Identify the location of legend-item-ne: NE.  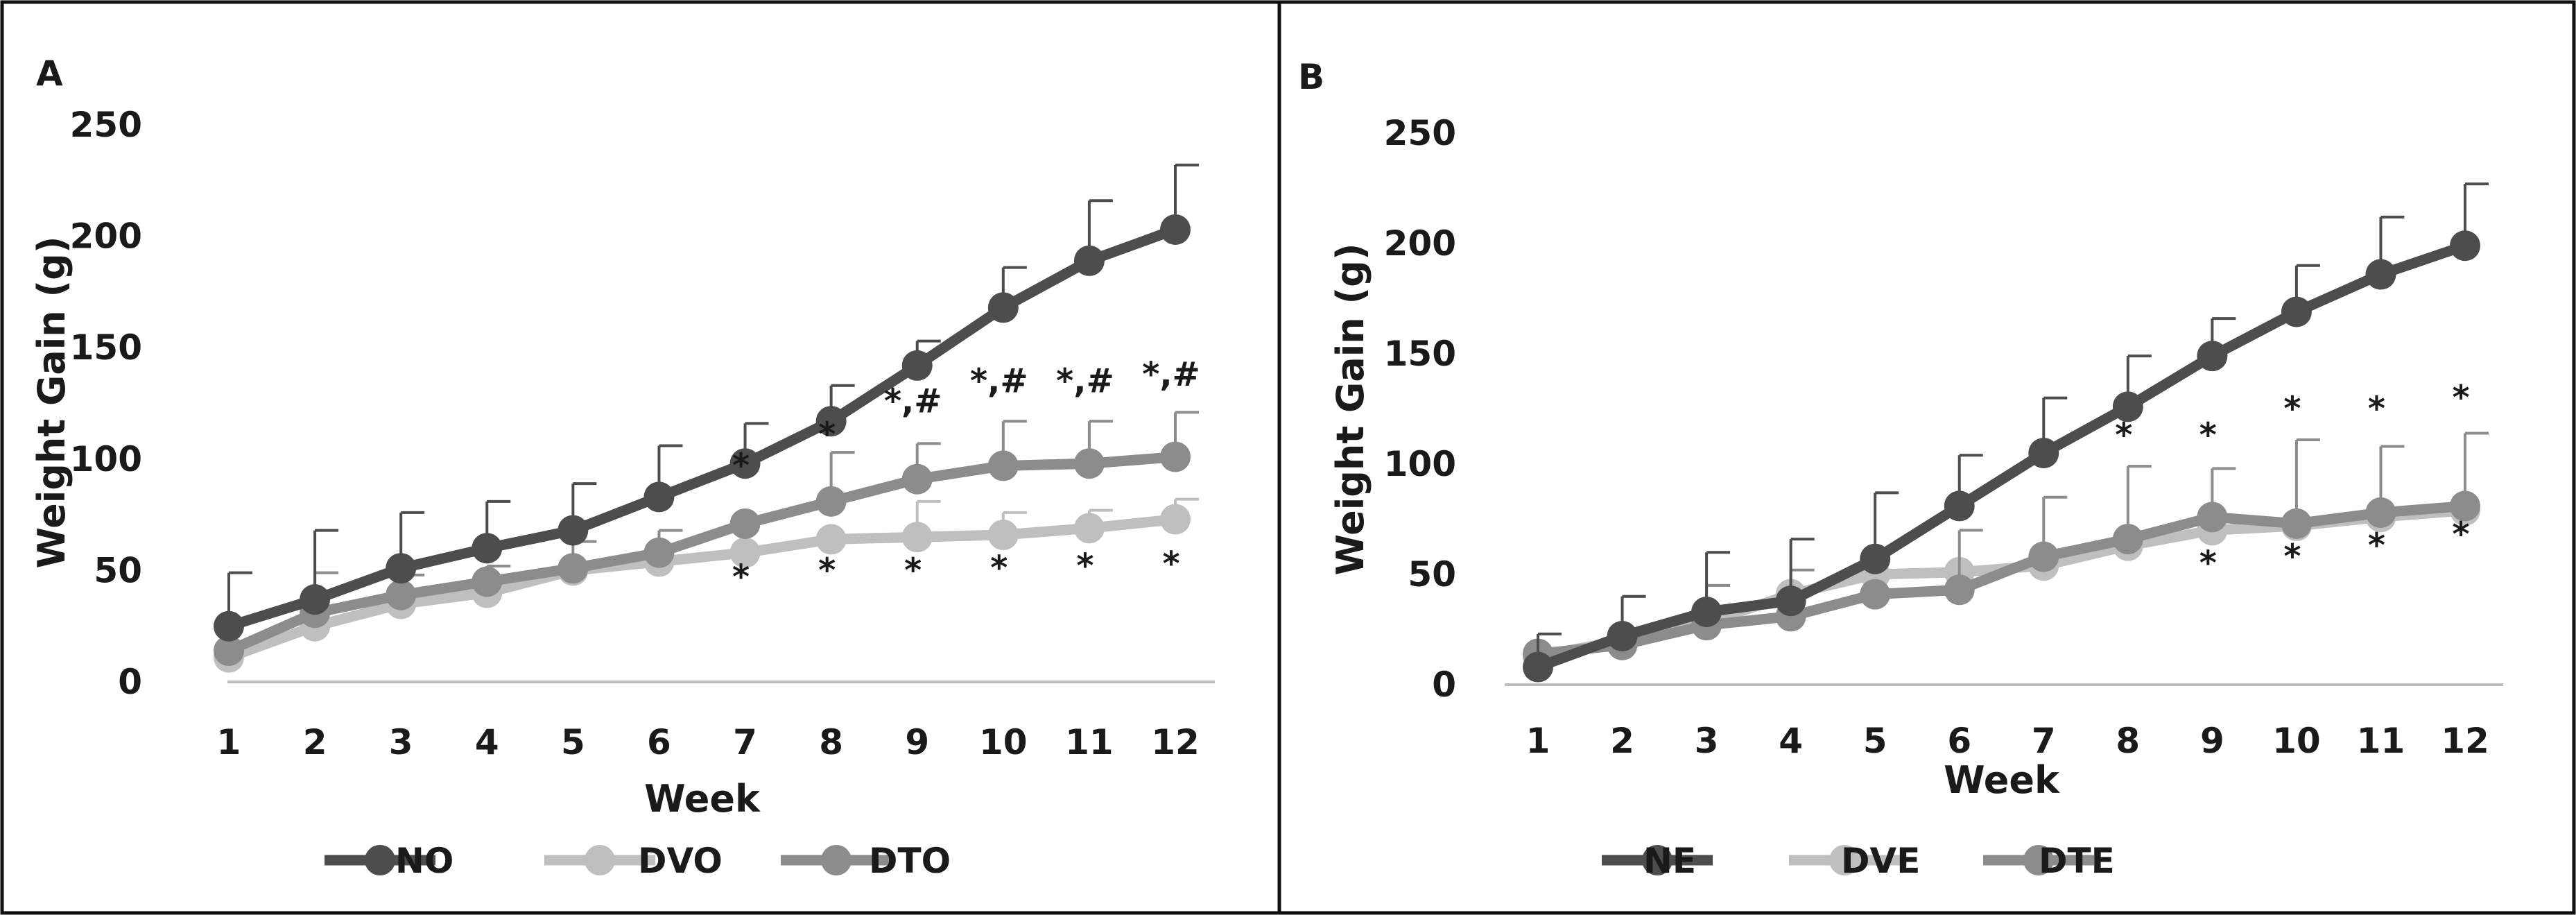
(1657, 861).